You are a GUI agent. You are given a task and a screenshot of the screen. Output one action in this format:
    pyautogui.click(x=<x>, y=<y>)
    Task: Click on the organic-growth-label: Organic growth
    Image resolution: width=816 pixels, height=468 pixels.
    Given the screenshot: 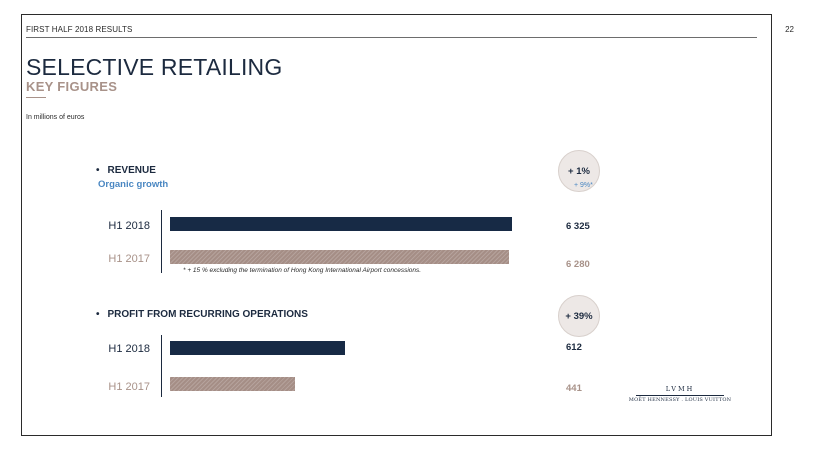 What is the action you would take?
    pyautogui.click(x=133, y=184)
    